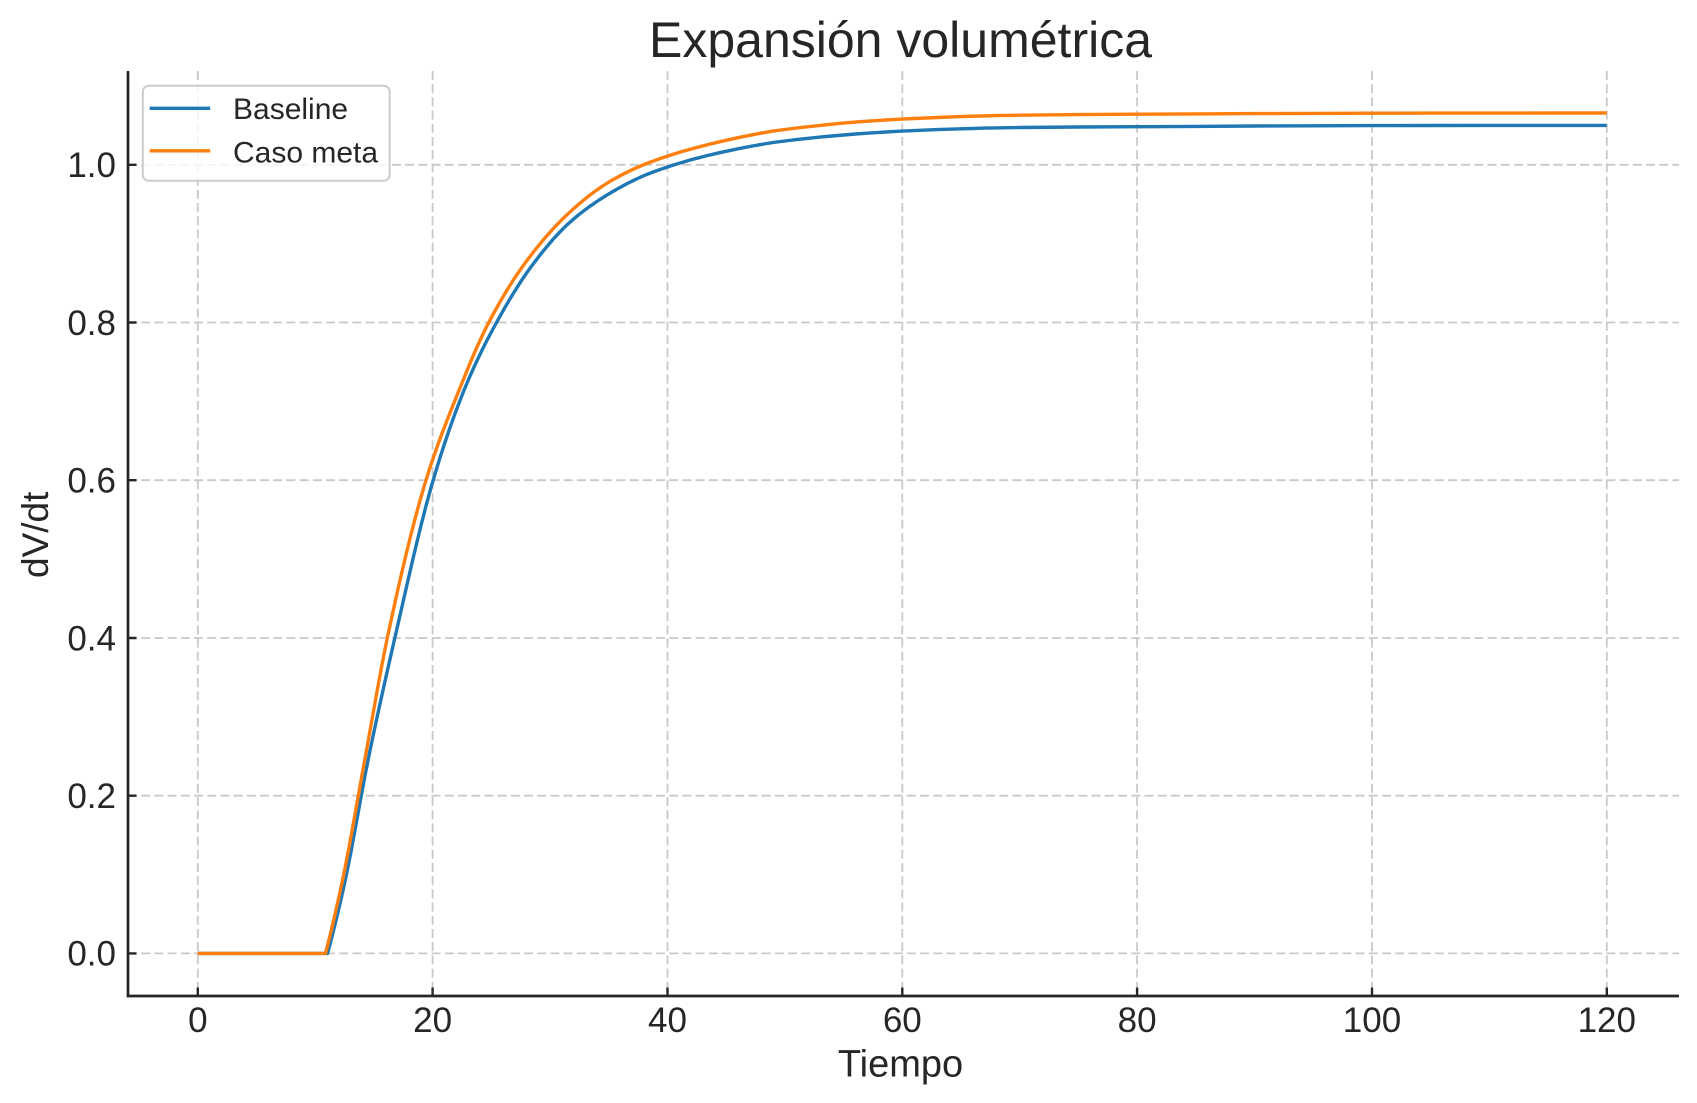 The height and width of the screenshot is (1103, 1697). Describe the element at coordinates (91, 481) in the screenshot. I see `svg-text: 0.6` at that location.